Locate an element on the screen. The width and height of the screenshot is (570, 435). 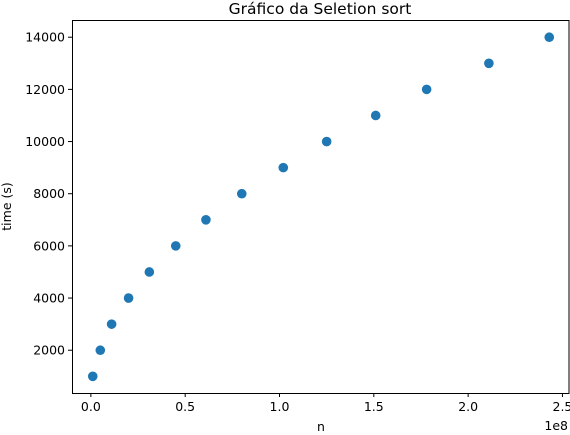
x-tick-label: 2.0 is located at coordinates (468, 406).